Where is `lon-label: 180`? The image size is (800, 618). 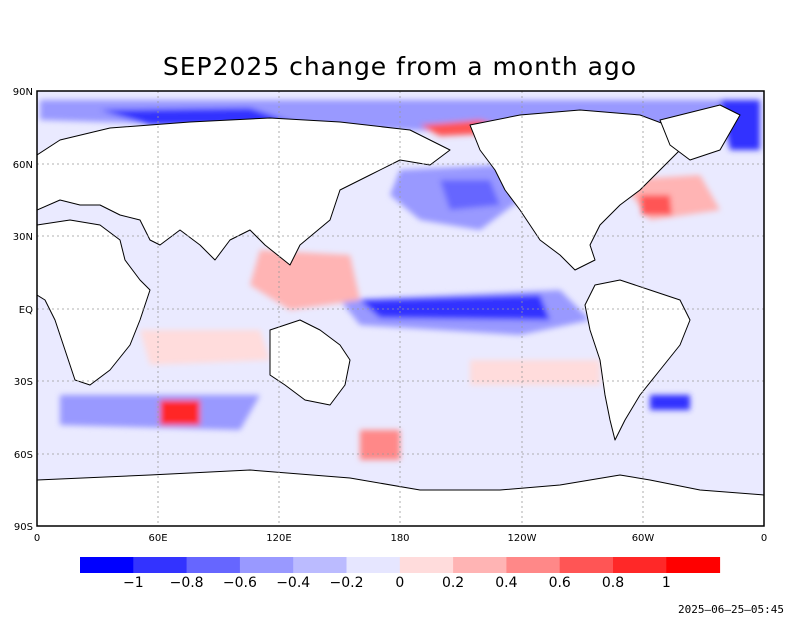 lon-label: 180 is located at coordinates (399, 538).